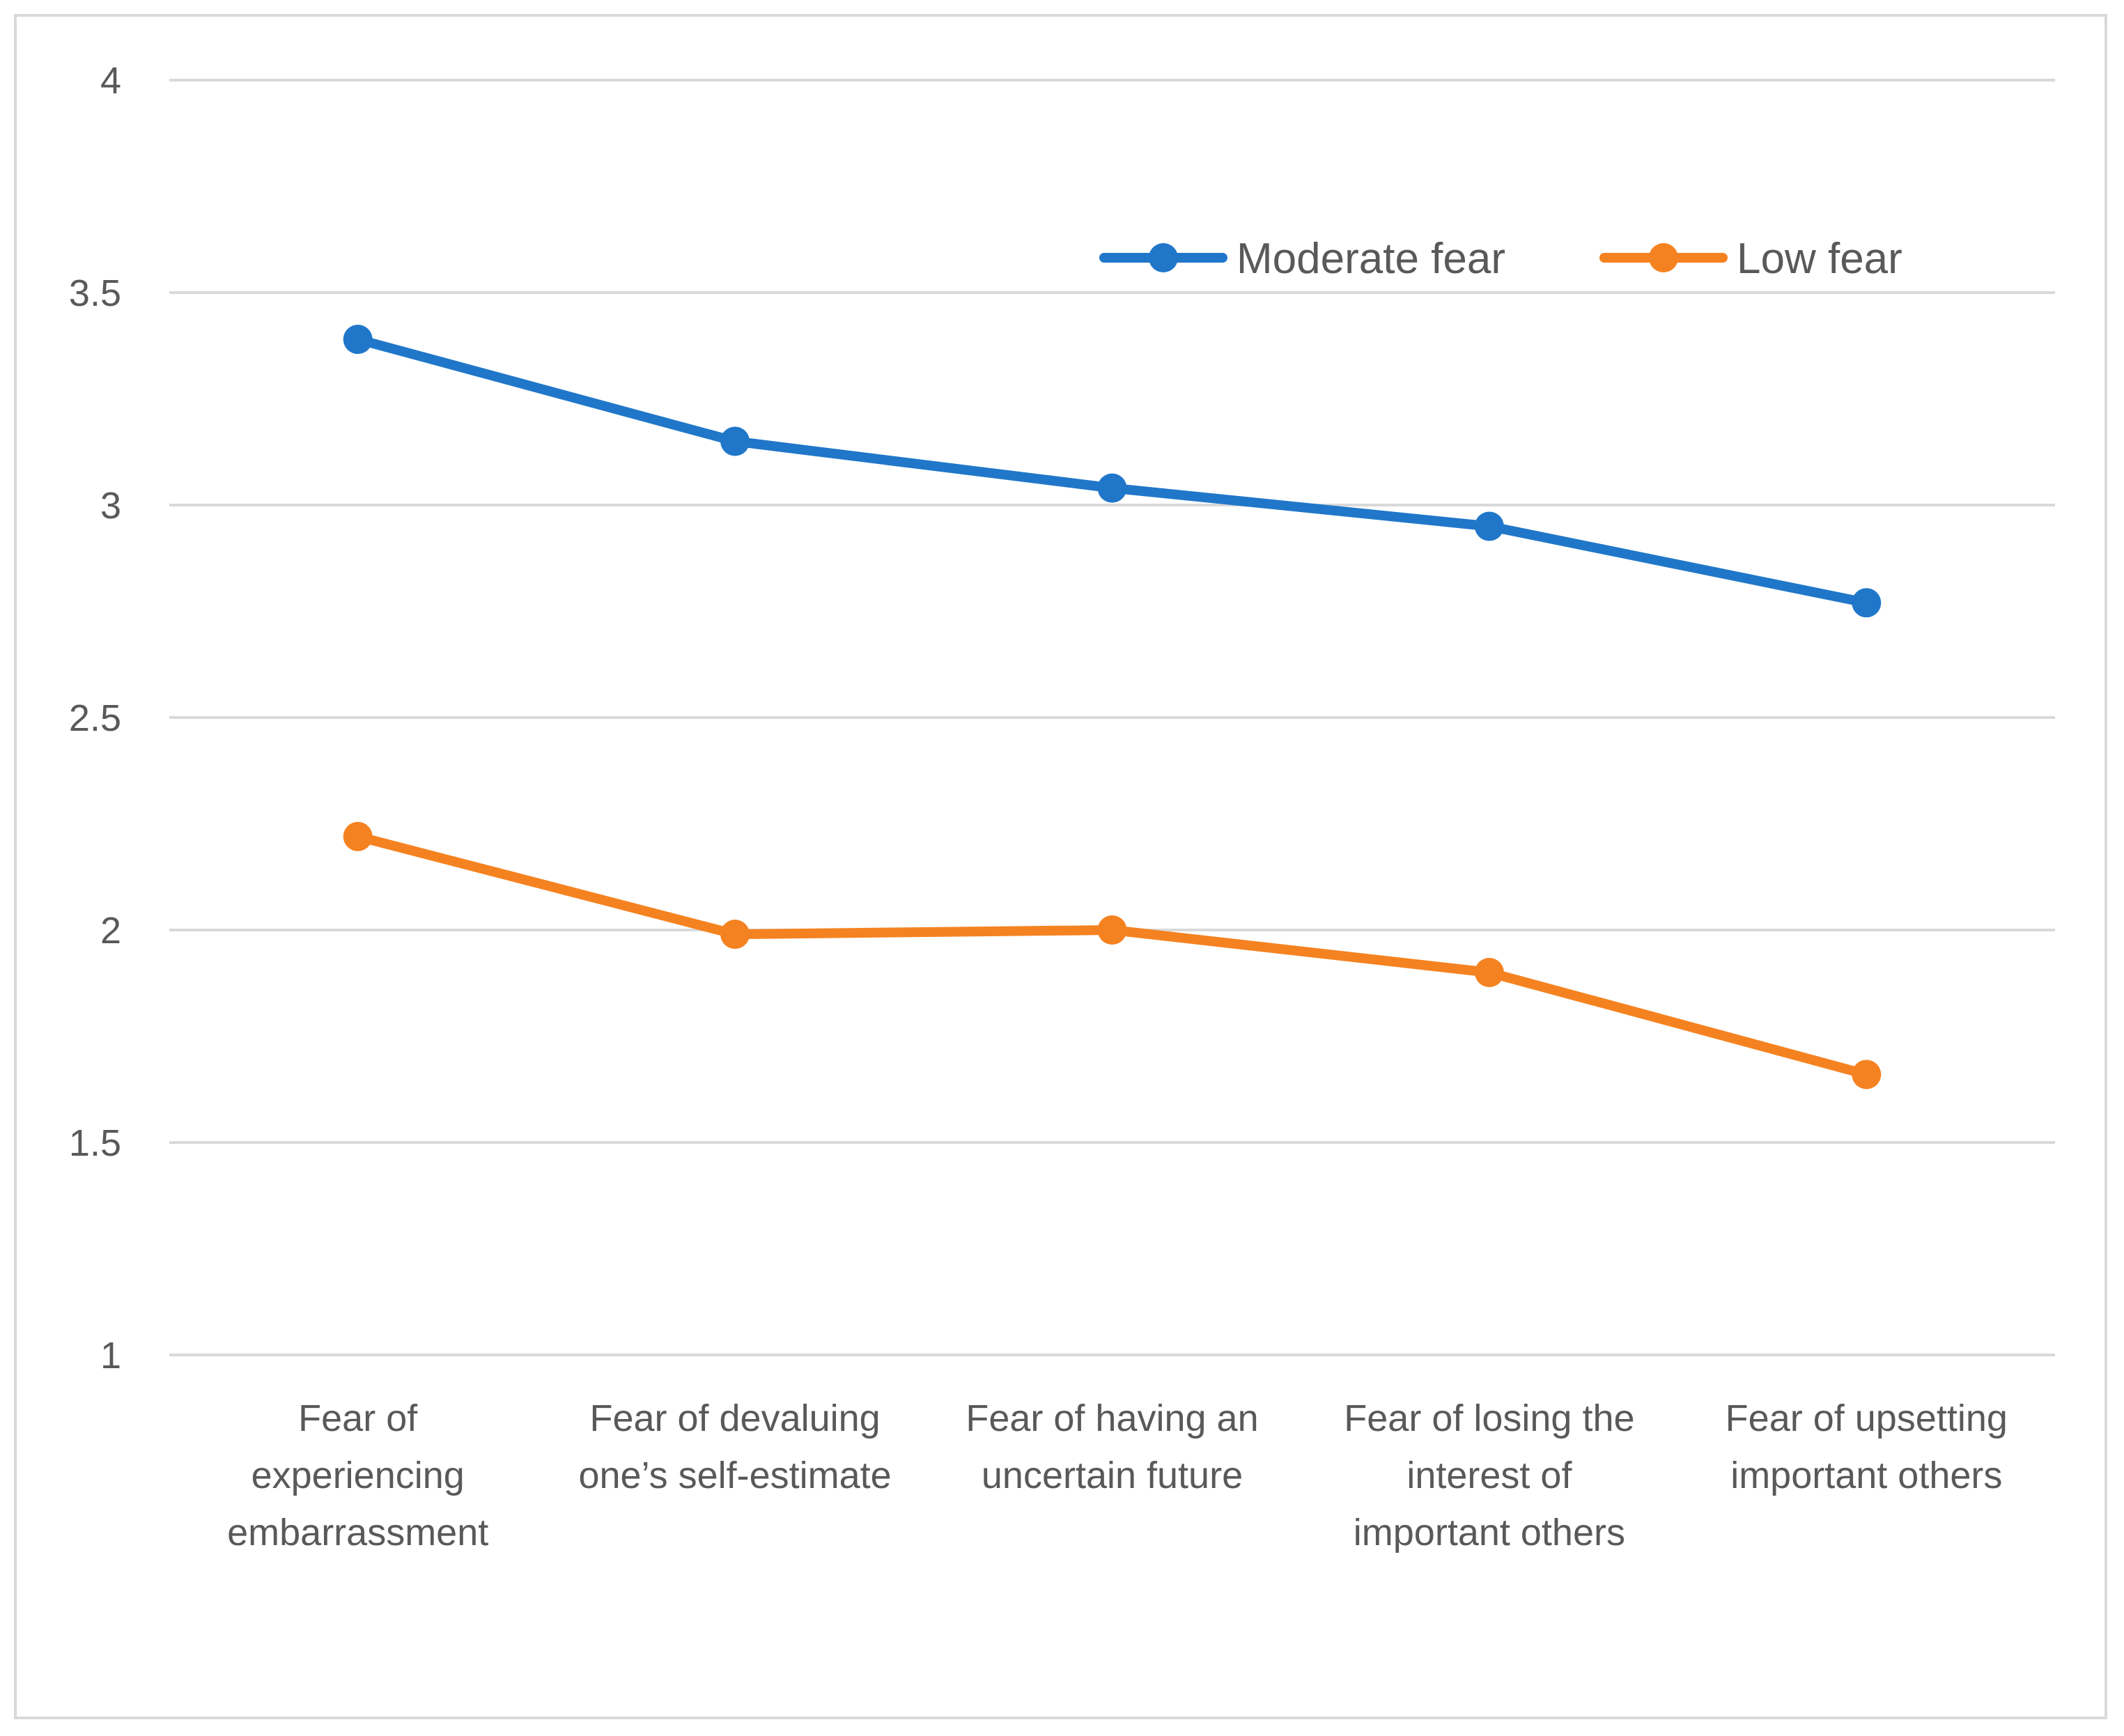 The image size is (2124, 1736). Describe the element at coordinates (1867, 1447) in the screenshot. I see `x-category-label: Fear of upsetting important others` at that location.